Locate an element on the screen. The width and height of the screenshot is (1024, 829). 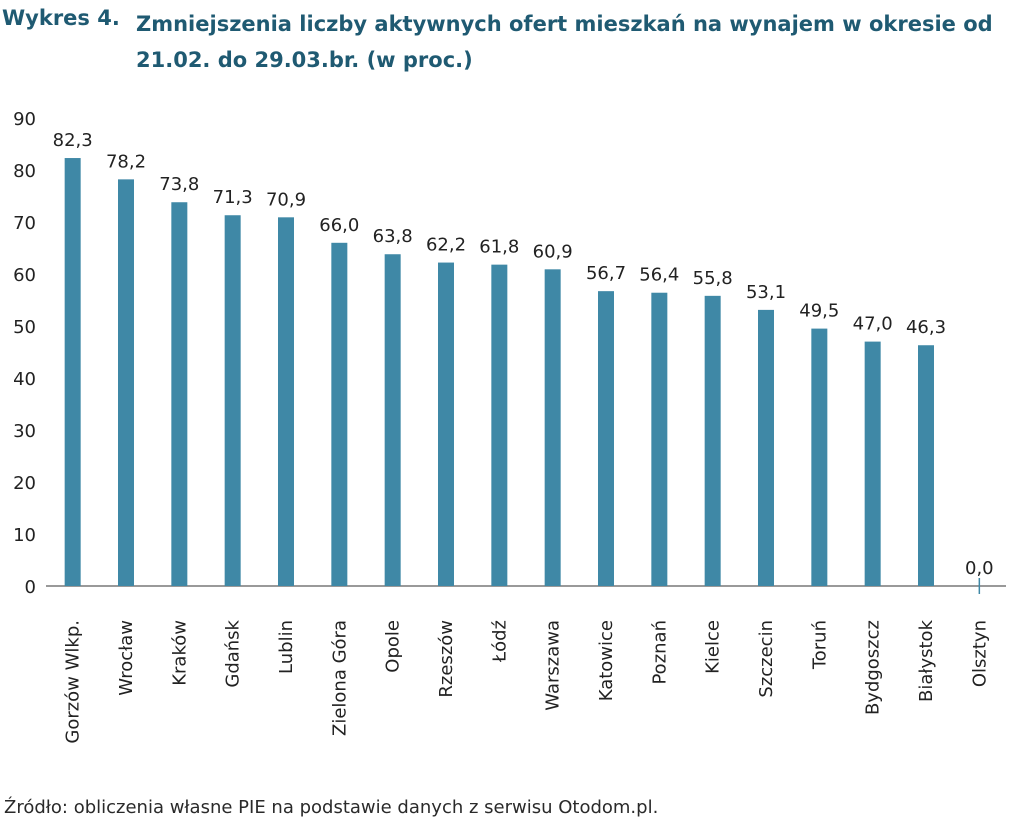
data-label: 70,9 is located at coordinates (286, 199).